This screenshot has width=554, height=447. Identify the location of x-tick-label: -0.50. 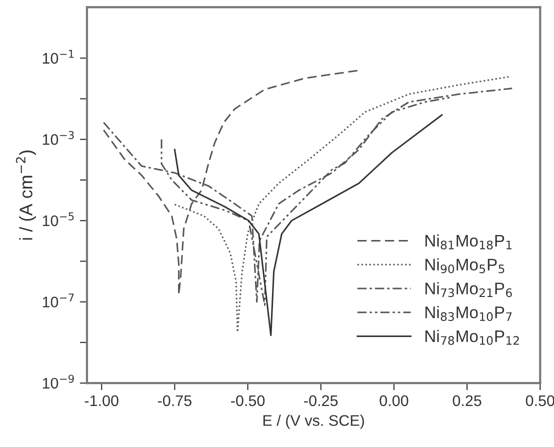
(248, 400).